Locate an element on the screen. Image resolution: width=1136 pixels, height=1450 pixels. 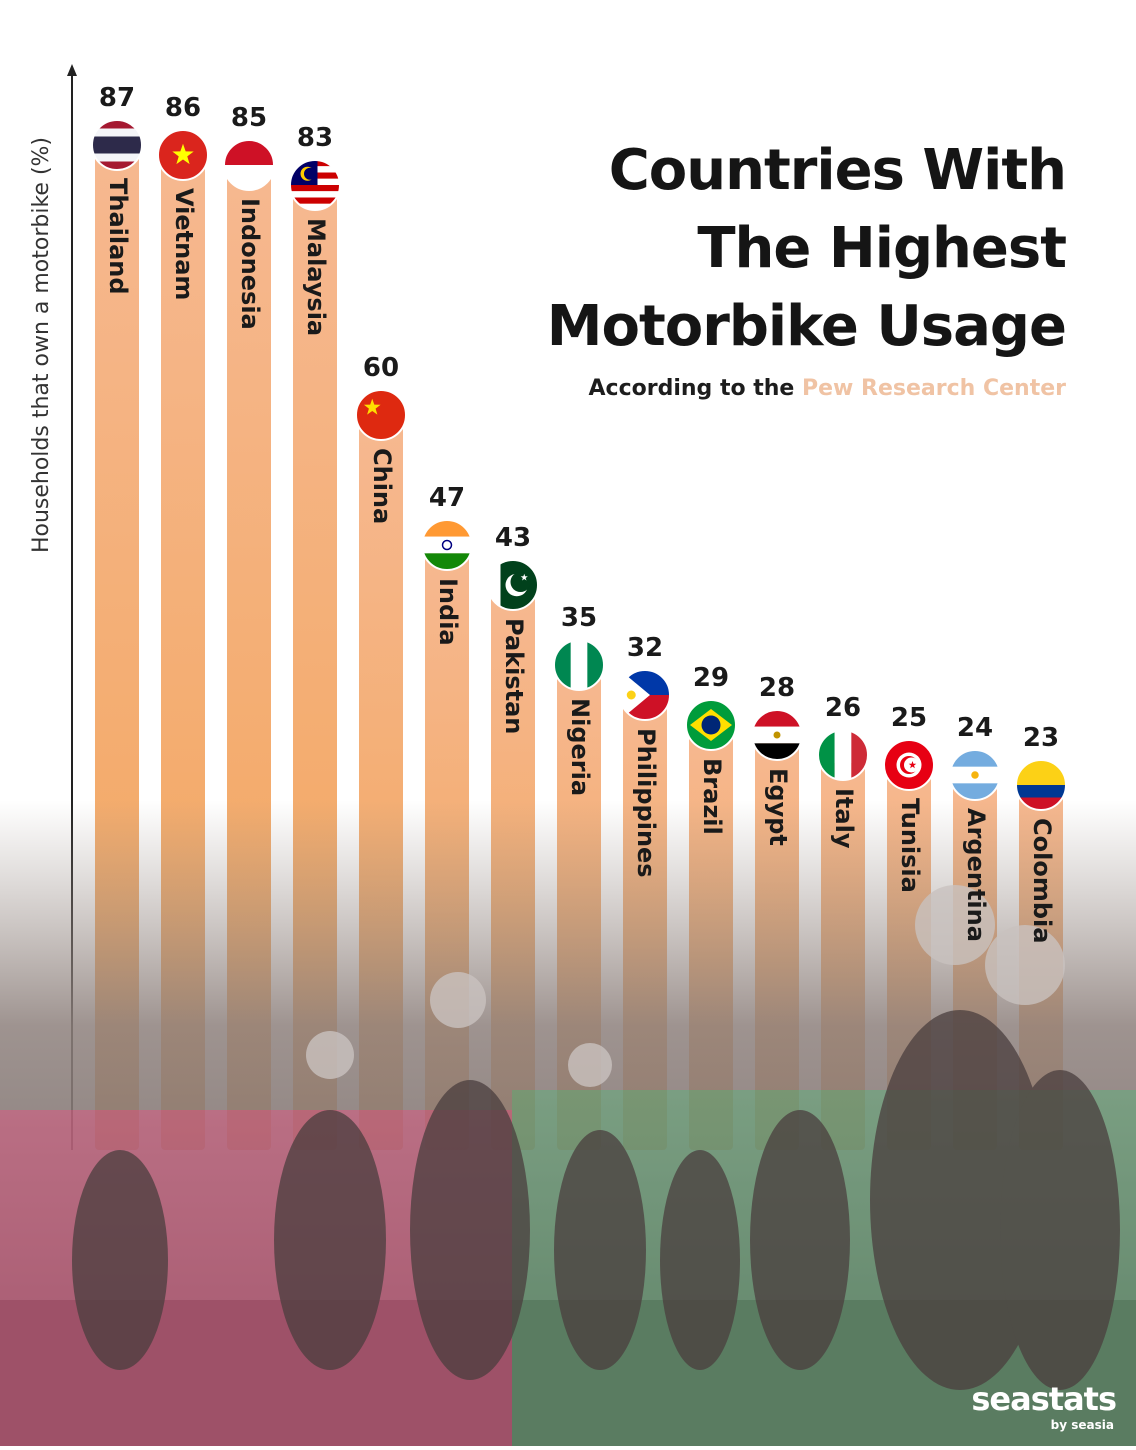
category-label-indonesia: Indonesia is located at coordinates (250, 264).